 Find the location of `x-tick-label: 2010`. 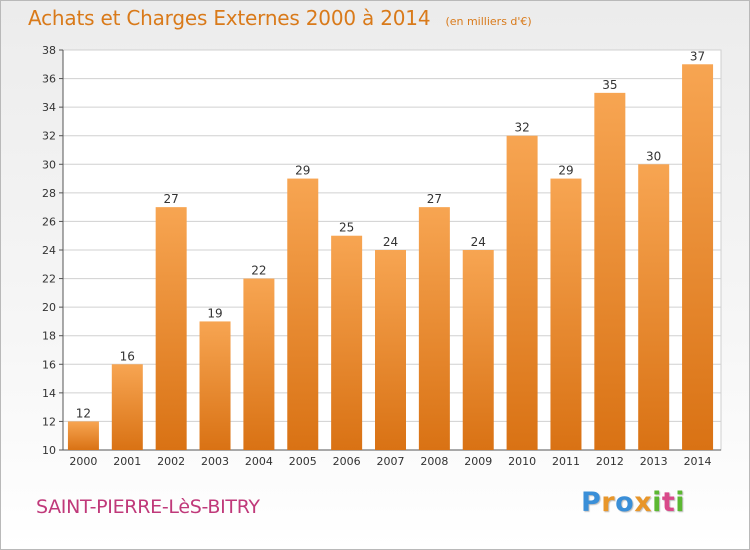

x-tick-label: 2010 is located at coordinates (522, 461).